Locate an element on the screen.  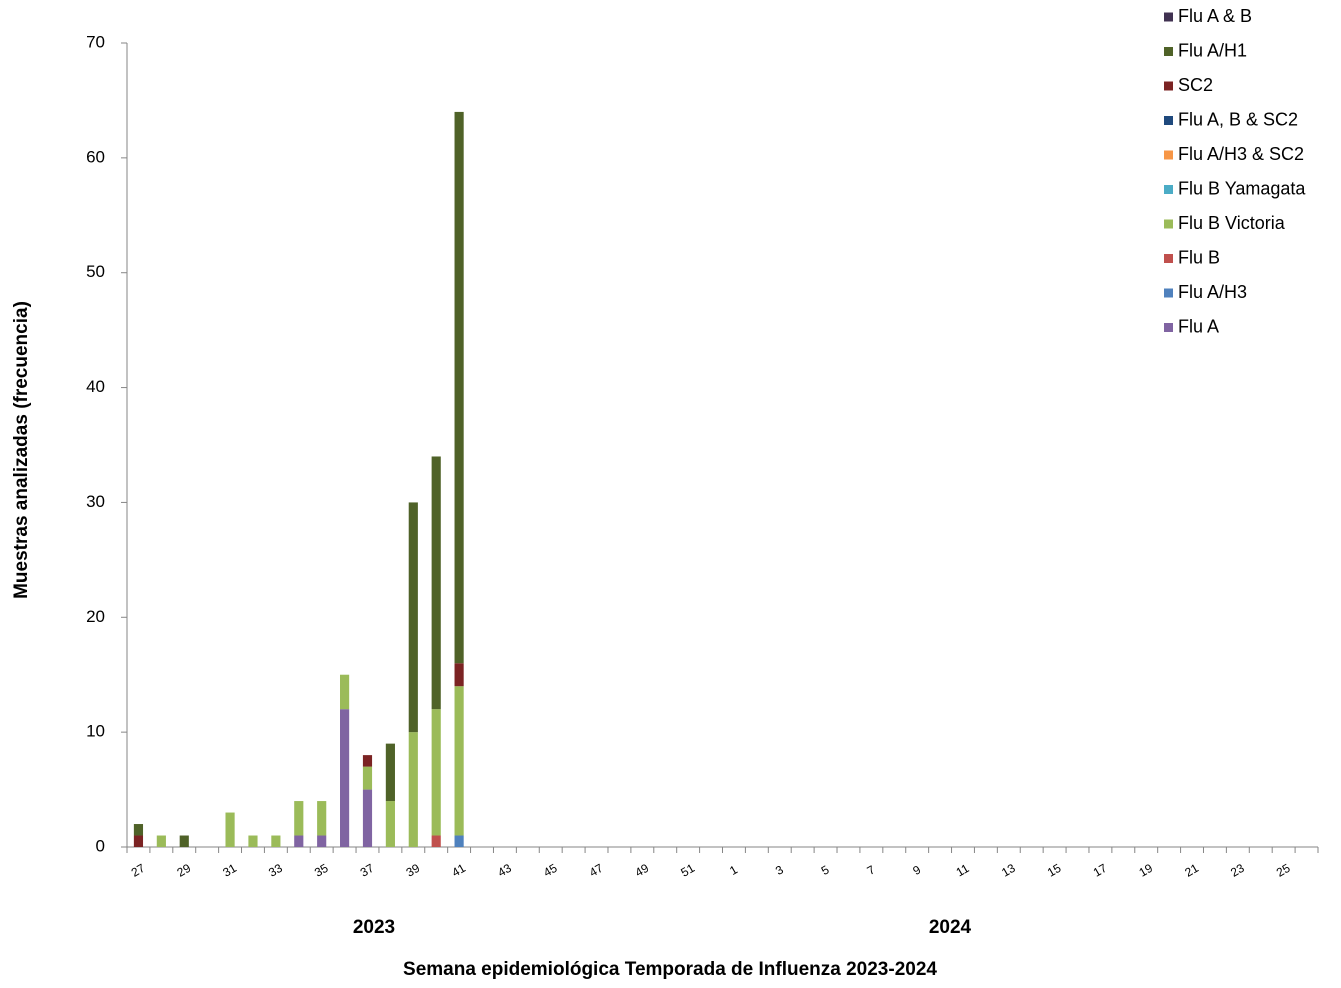
y-tick-label: 30 is located at coordinates (95, 501).